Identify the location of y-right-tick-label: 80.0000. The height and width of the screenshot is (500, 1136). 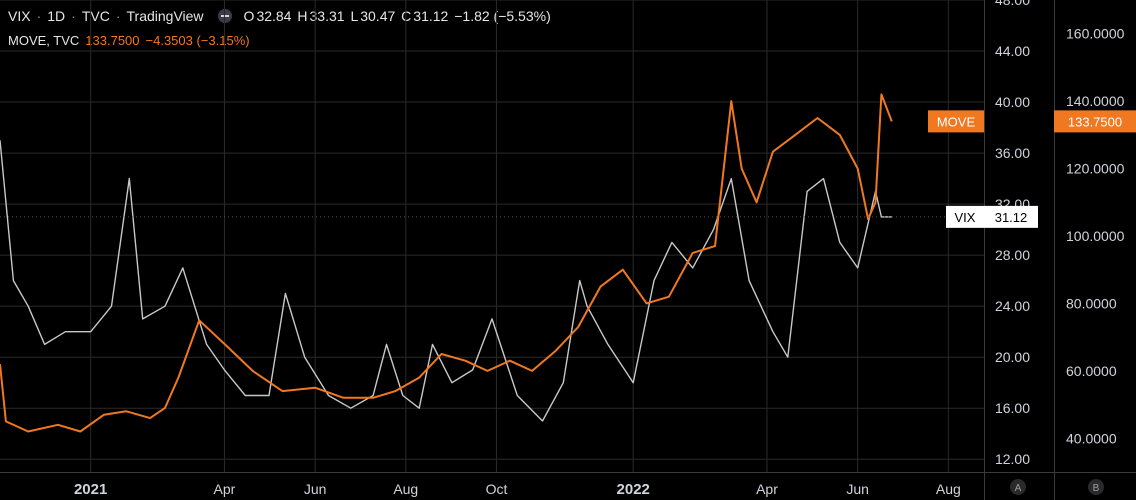
(1091, 303).